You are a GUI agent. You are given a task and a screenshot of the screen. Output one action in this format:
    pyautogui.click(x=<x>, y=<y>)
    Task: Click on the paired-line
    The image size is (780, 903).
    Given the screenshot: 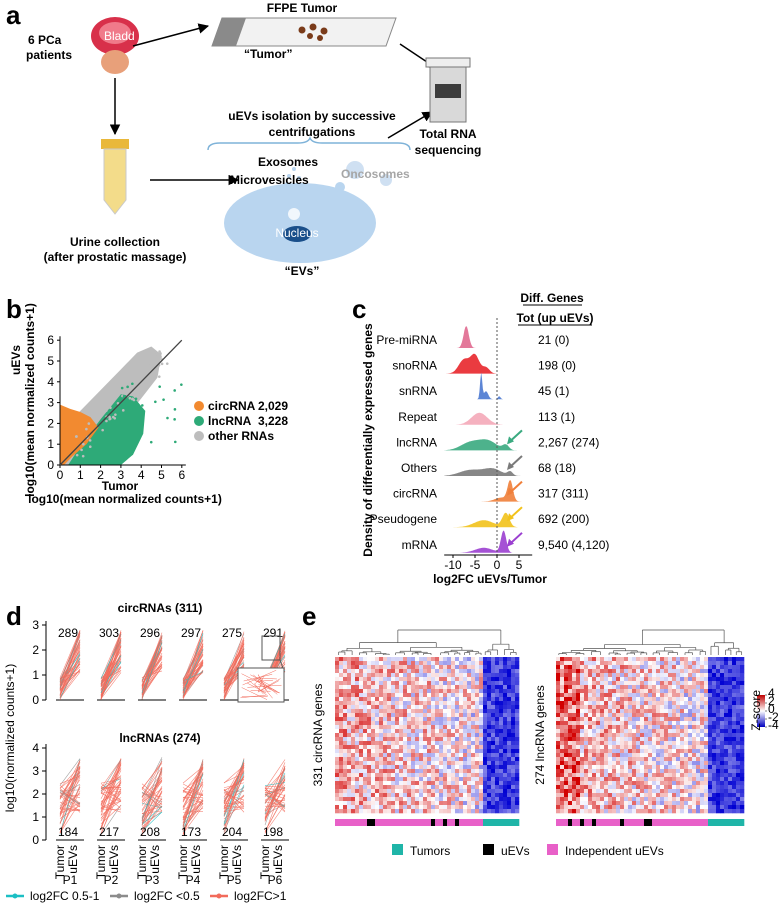 What is the action you would take?
    pyautogui.click(x=193, y=795)
    